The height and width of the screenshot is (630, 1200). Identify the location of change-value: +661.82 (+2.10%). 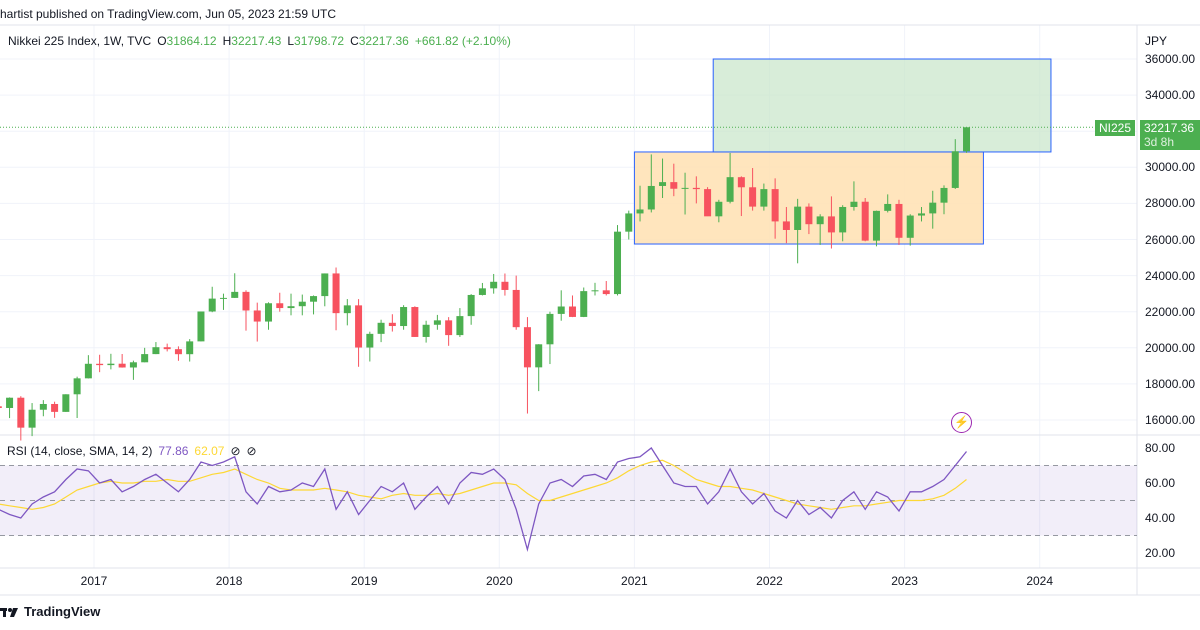
(462, 41).